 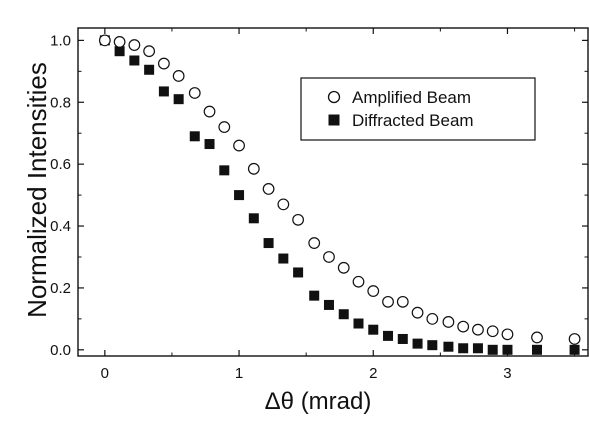 I want to click on legend-label-amplified: Amplified Beam, so click(x=411, y=97).